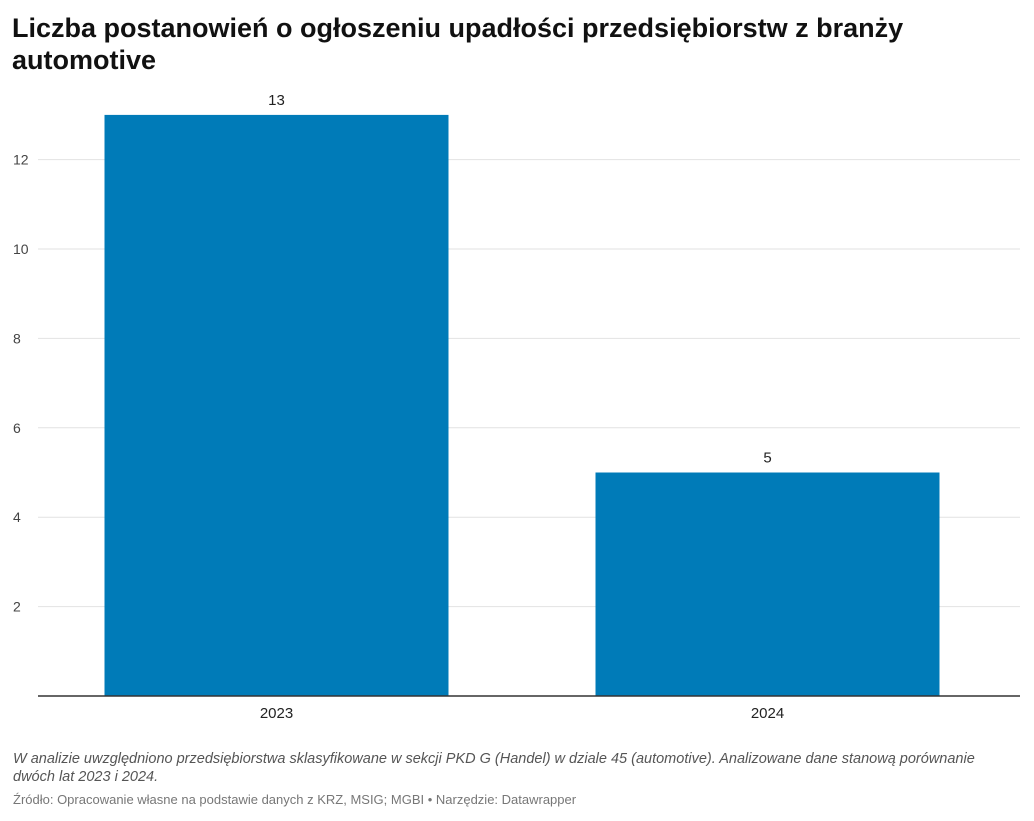  Describe the element at coordinates (767, 584) in the screenshot. I see `bar-2024` at that location.